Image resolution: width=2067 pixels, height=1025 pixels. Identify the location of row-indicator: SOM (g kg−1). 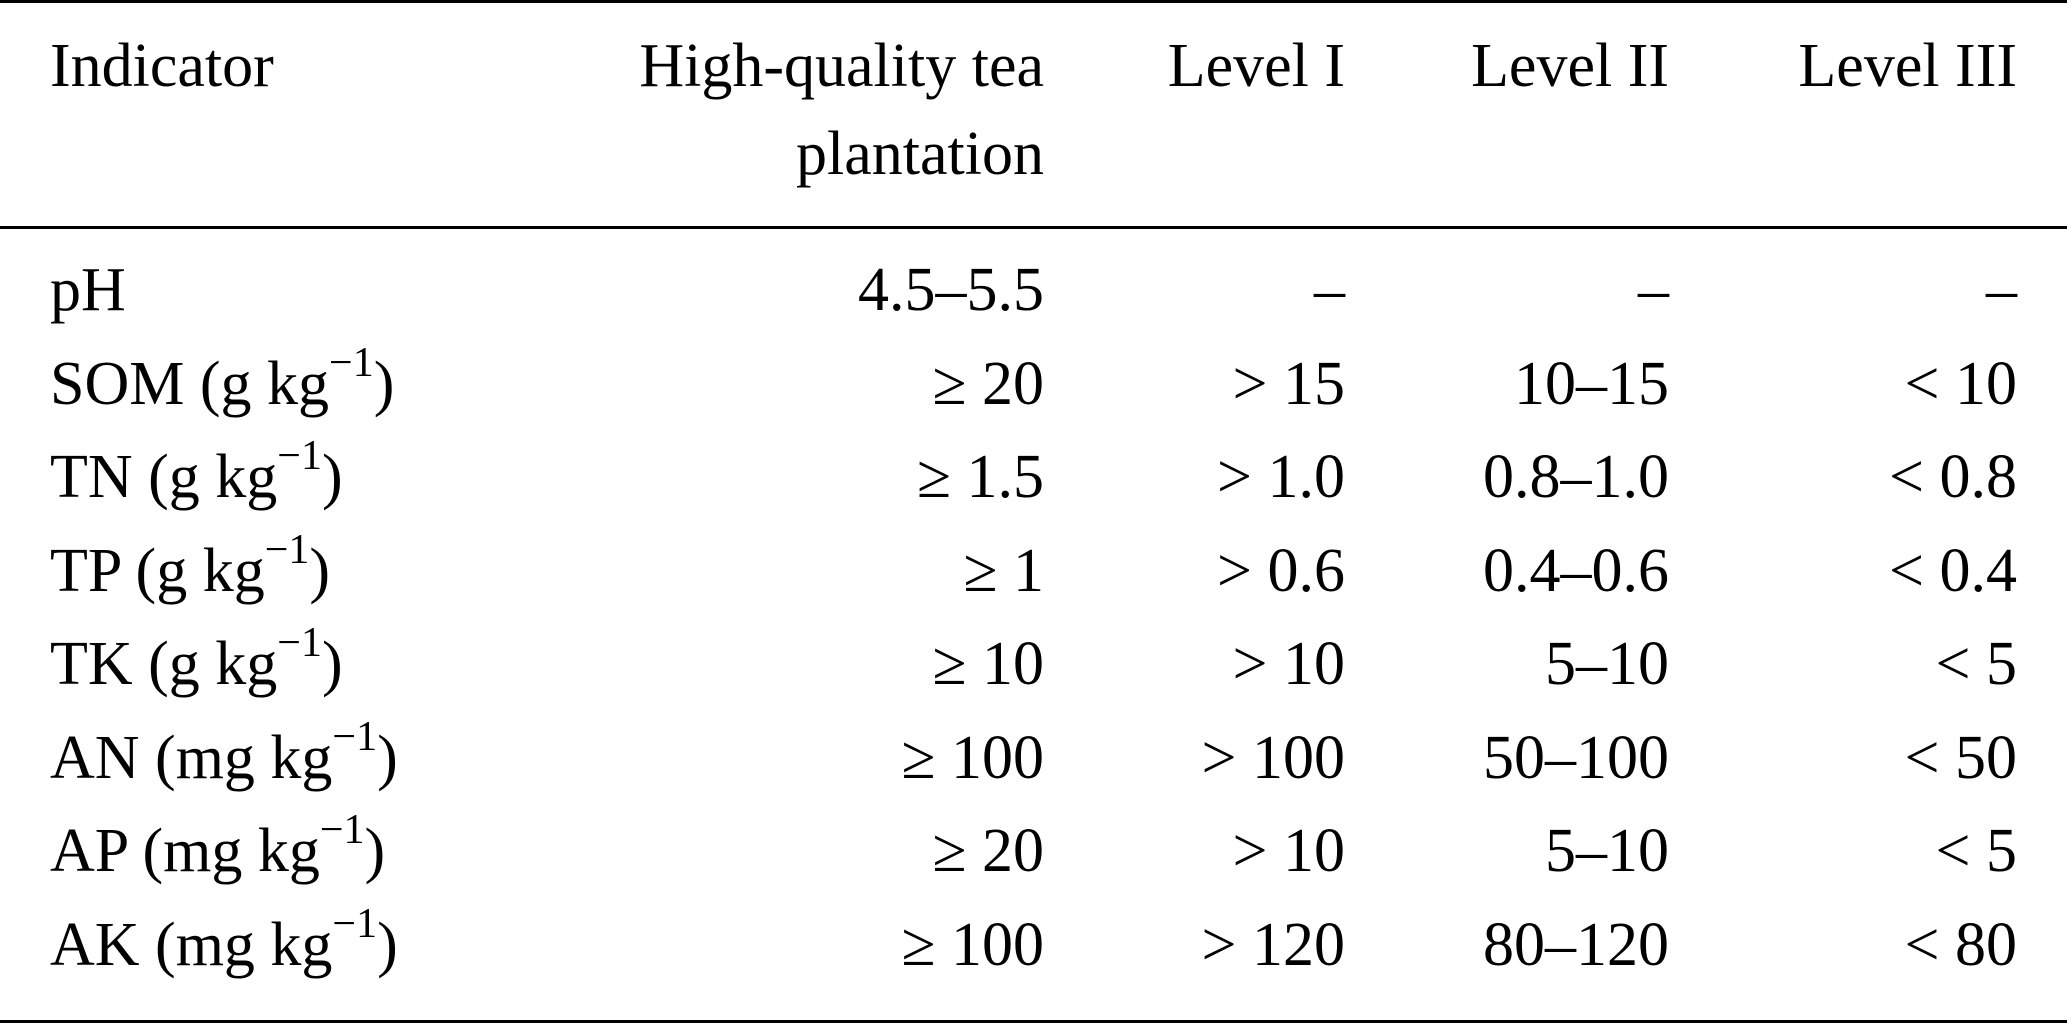
(222, 384).